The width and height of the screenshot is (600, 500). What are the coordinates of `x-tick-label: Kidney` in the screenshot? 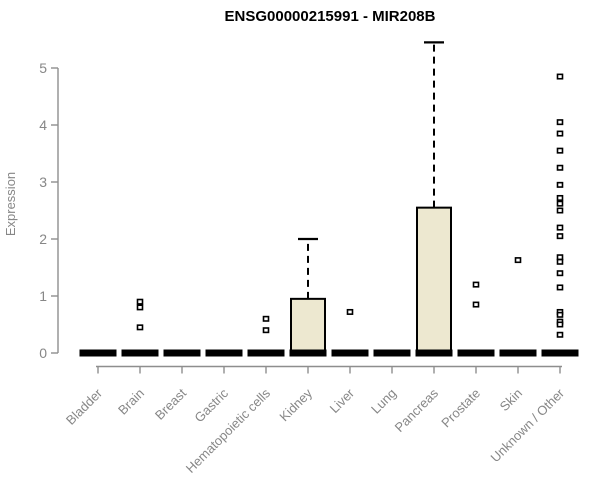 It's located at (295, 404).